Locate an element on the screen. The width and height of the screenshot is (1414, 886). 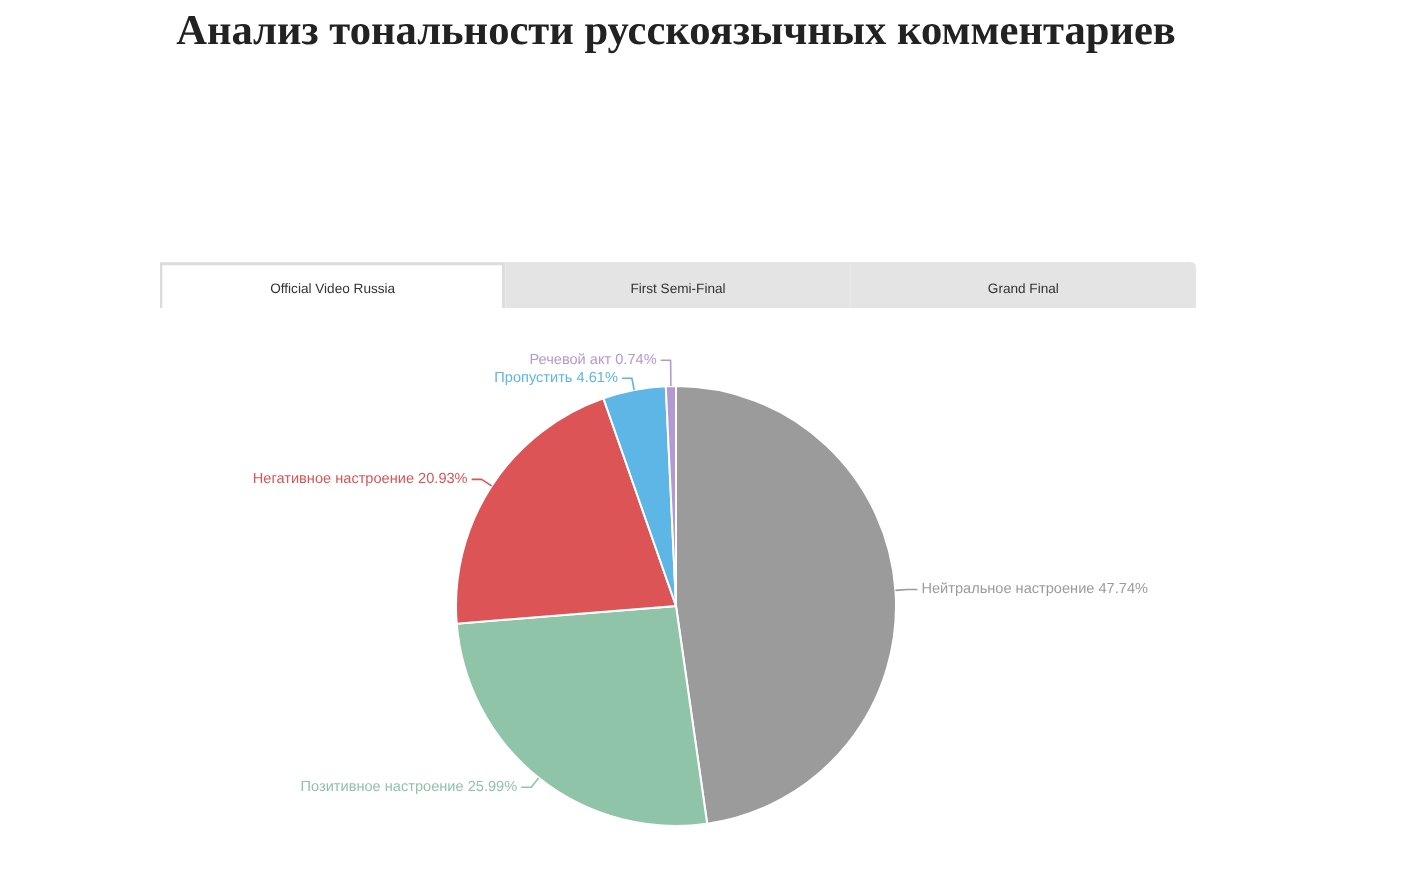
chart-title: Анализ тональности русскоязычных комментариев is located at coordinates (676, 30).